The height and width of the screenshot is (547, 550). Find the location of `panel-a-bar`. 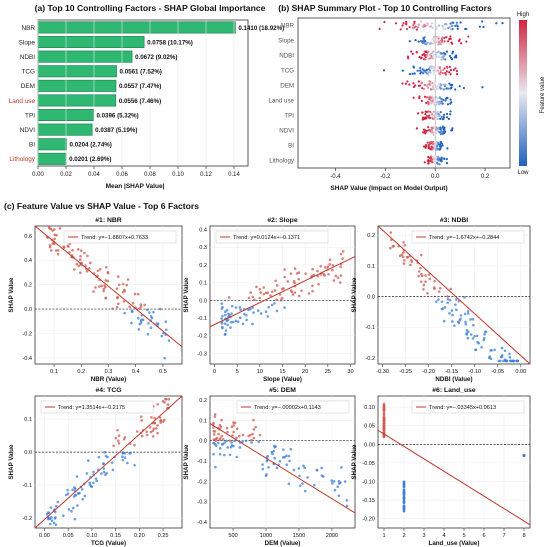

panel-a-bar is located at coordinates (77, 71).